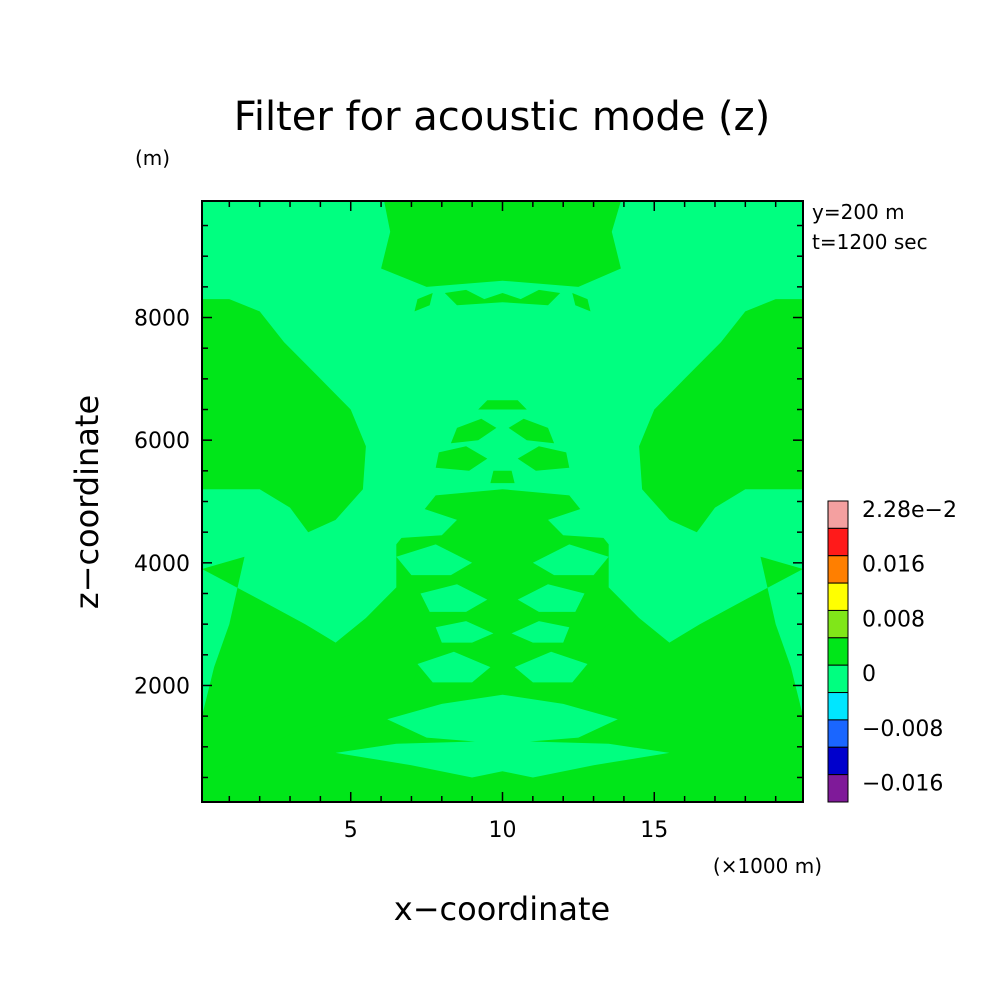 The image size is (1004, 1004). I want to click on colorbar-label: 2.28e−2, so click(909, 510).